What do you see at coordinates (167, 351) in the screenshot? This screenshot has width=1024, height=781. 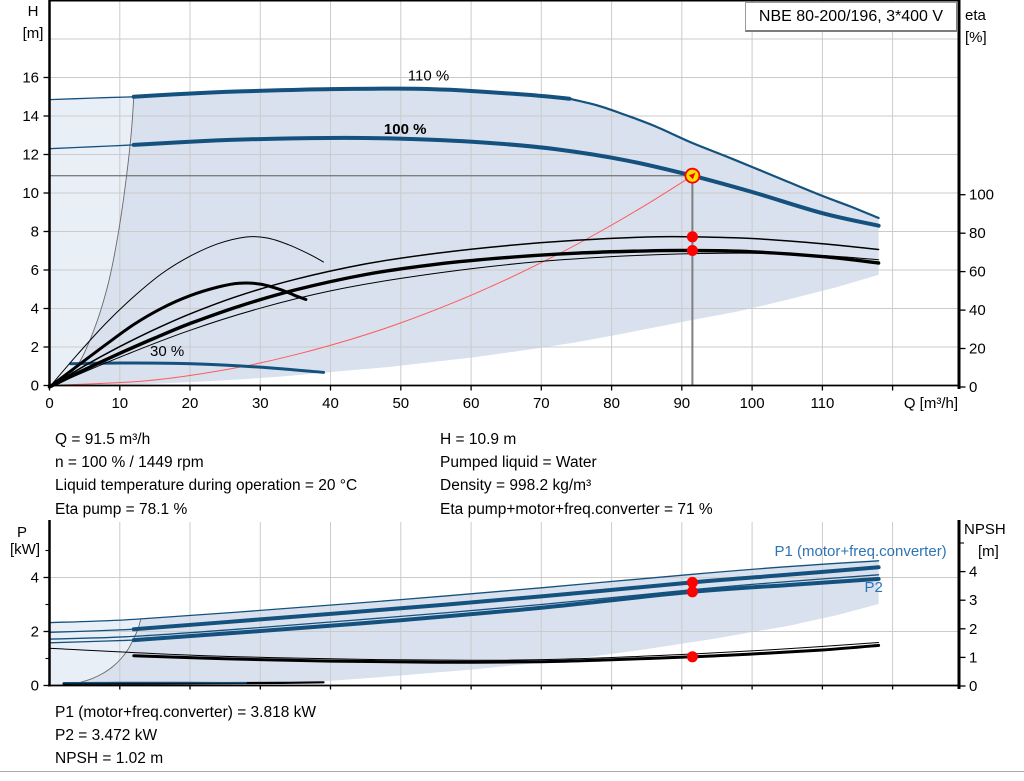 I see `speed-curve-label: 30 %` at bounding box center [167, 351].